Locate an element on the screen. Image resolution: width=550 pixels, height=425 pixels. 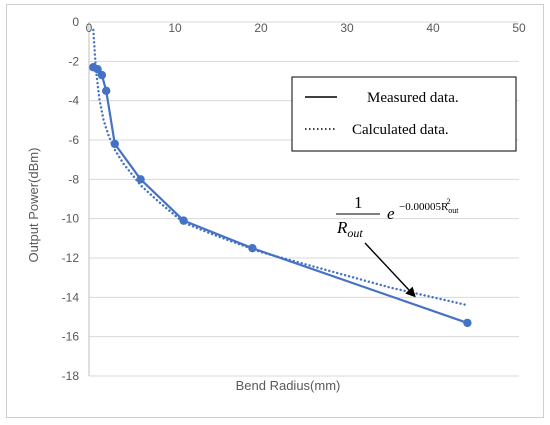
legend-label-measured: Measured data. is located at coordinates (413, 98).